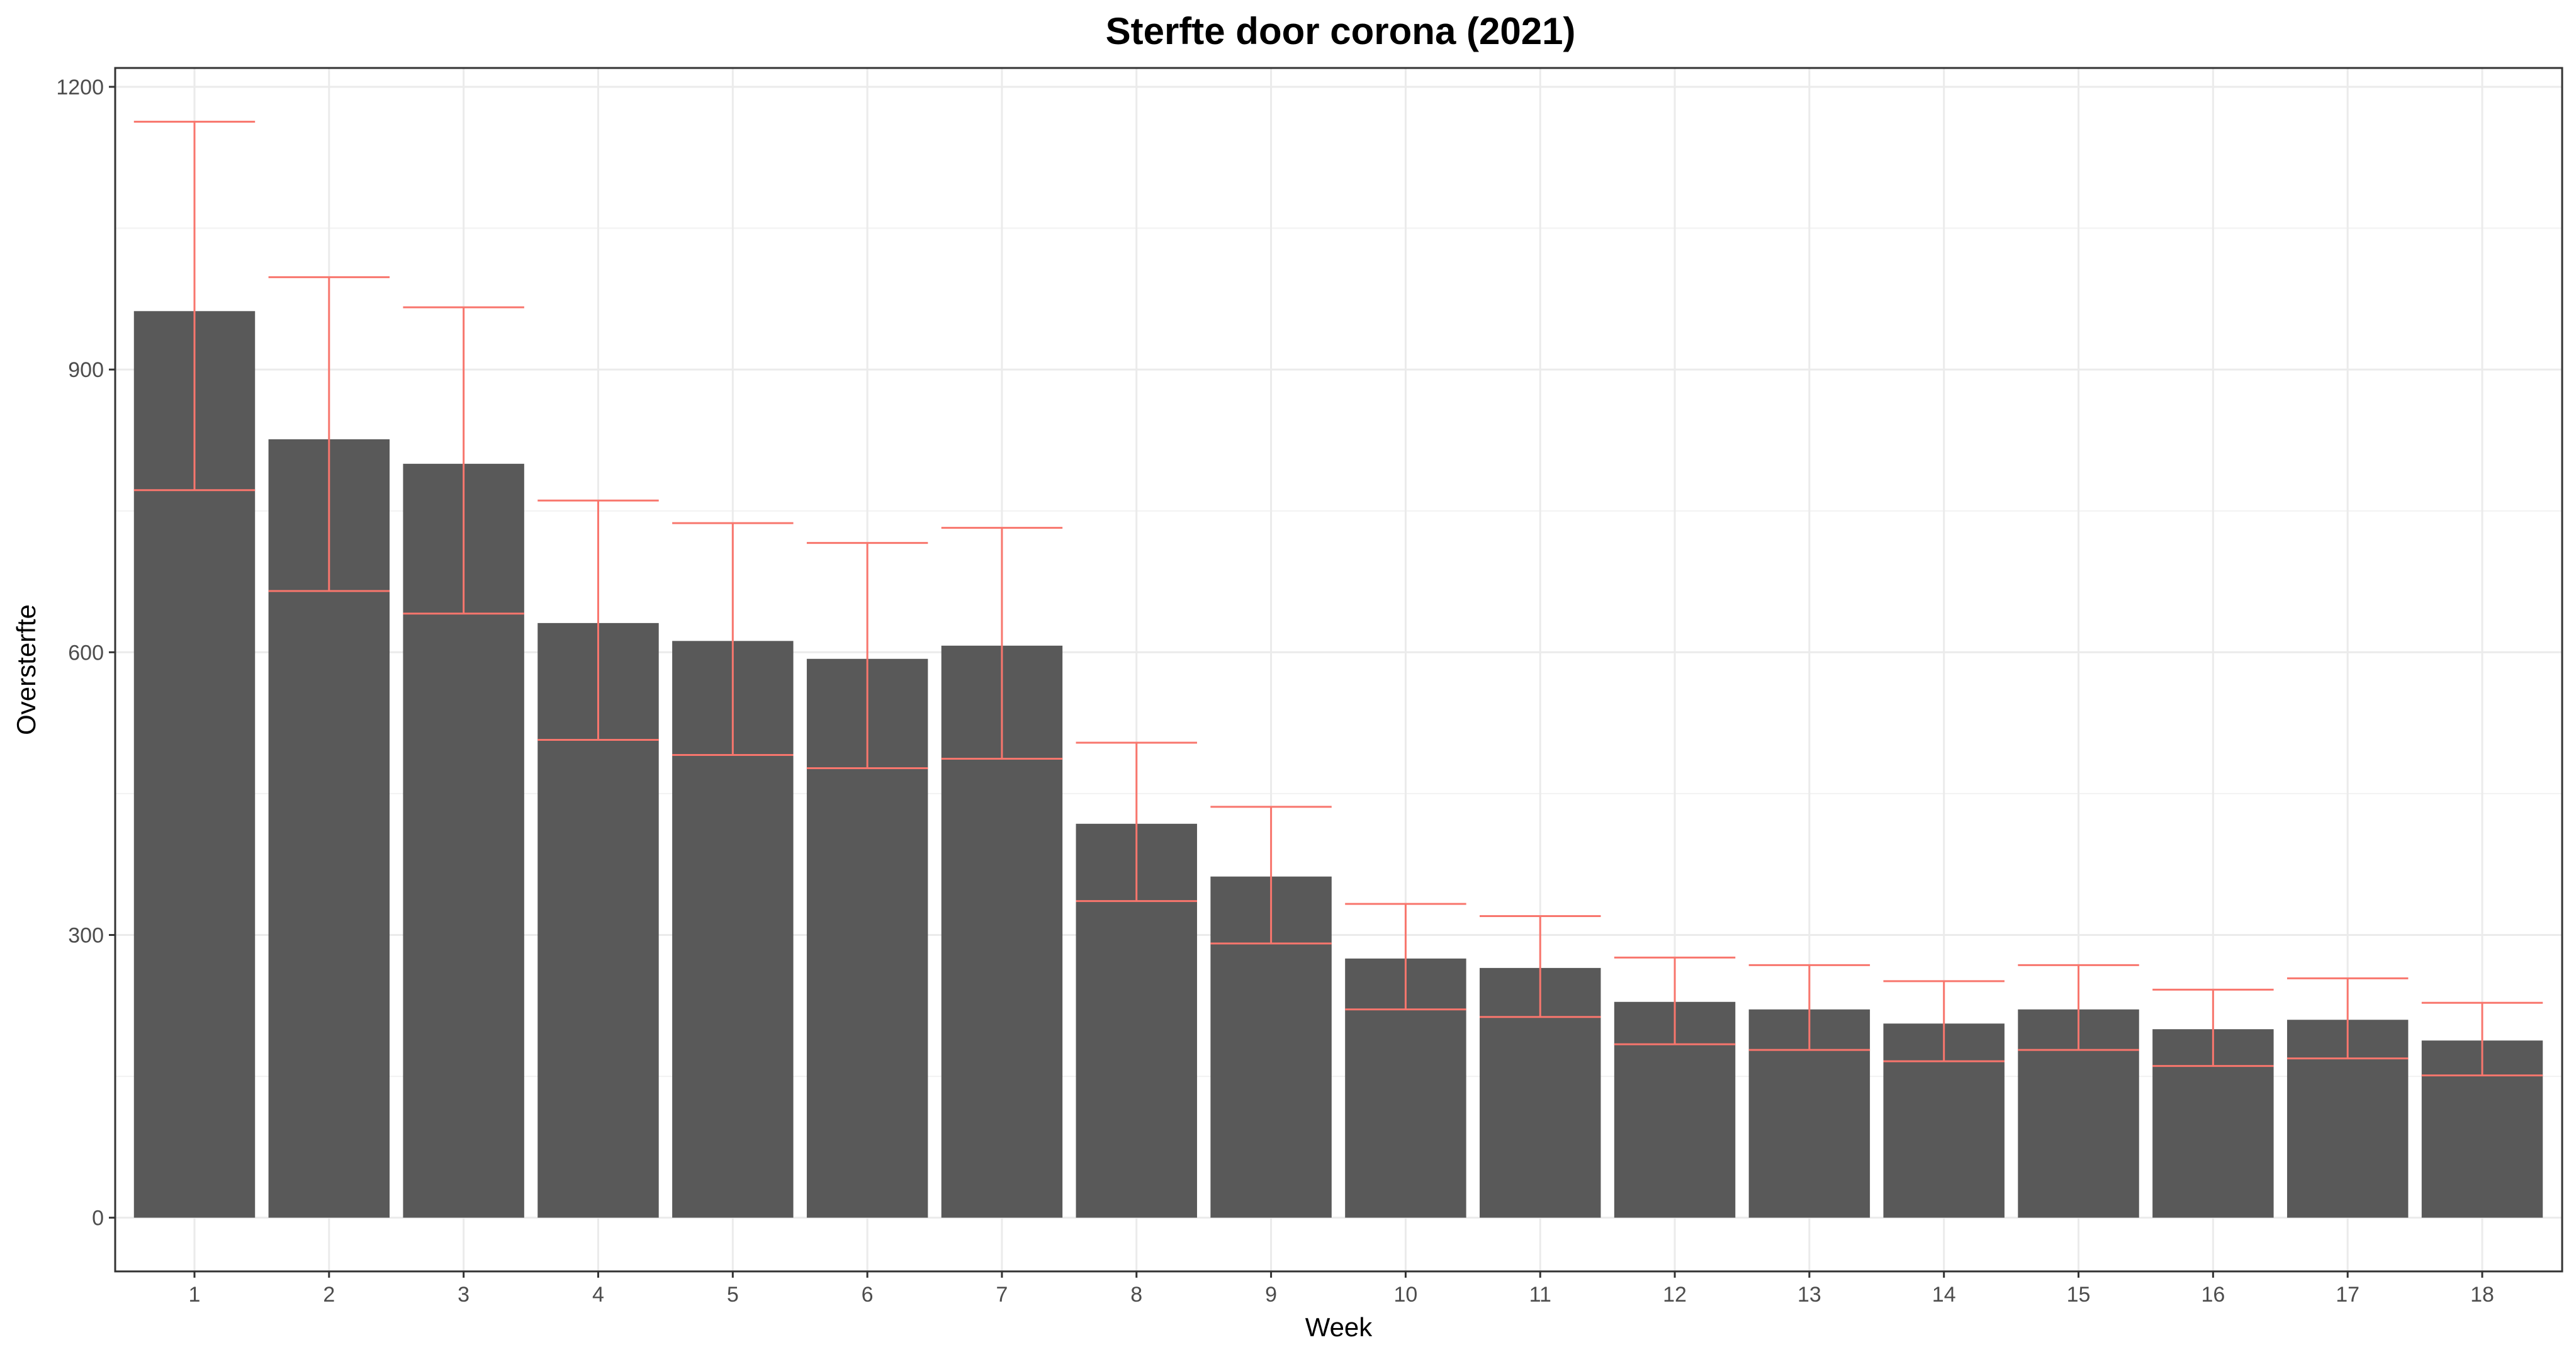 This screenshot has width=2576, height=1357. What do you see at coordinates (98, 1219) in the screenshot?
I see `y-tick-label: 0` at bounding box center [98, 1219].